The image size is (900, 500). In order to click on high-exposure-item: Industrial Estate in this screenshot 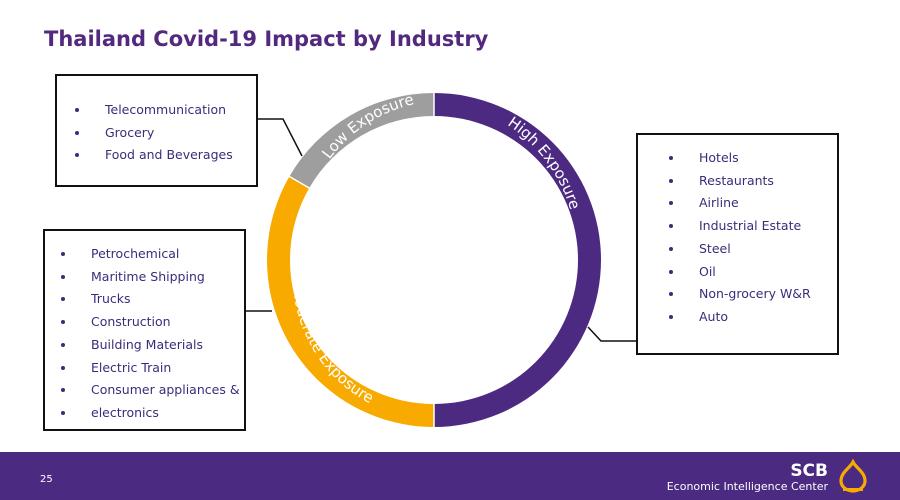, I will do `click(752, 226)`.